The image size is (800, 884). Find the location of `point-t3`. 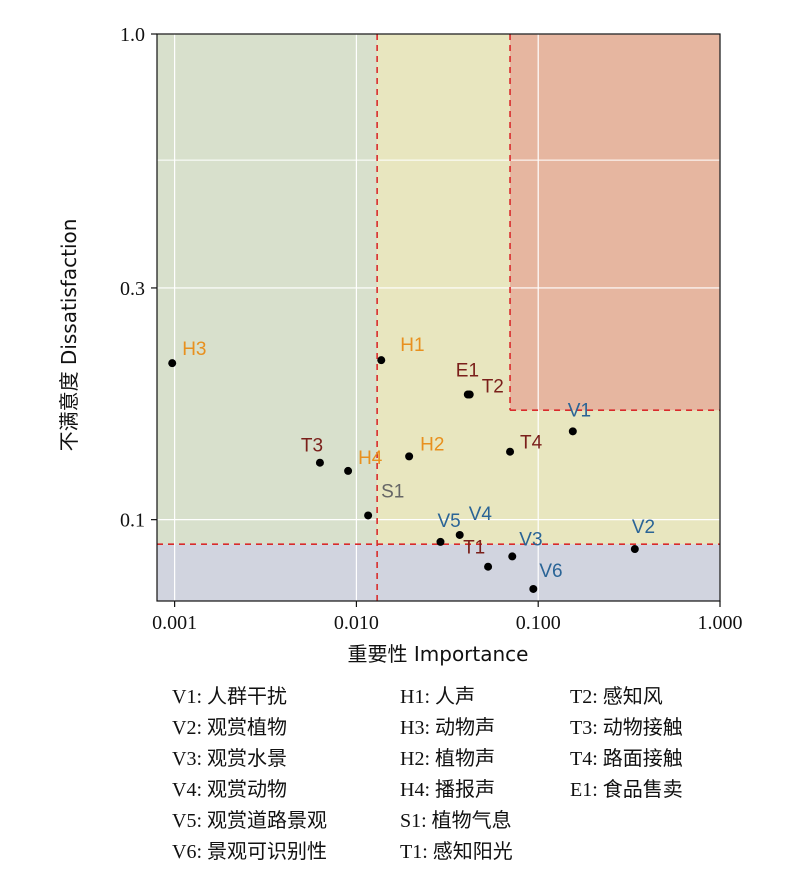

point-t3 is located at coordinates (319, 462).